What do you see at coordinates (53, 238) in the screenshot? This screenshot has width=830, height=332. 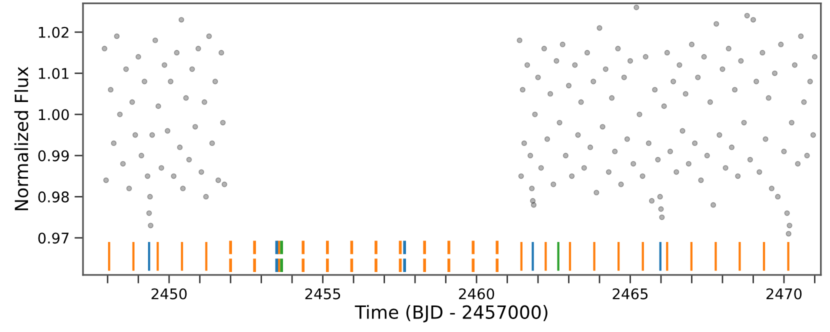 I see `y-tick-label: 0.97` at bounding box center [53, 238].